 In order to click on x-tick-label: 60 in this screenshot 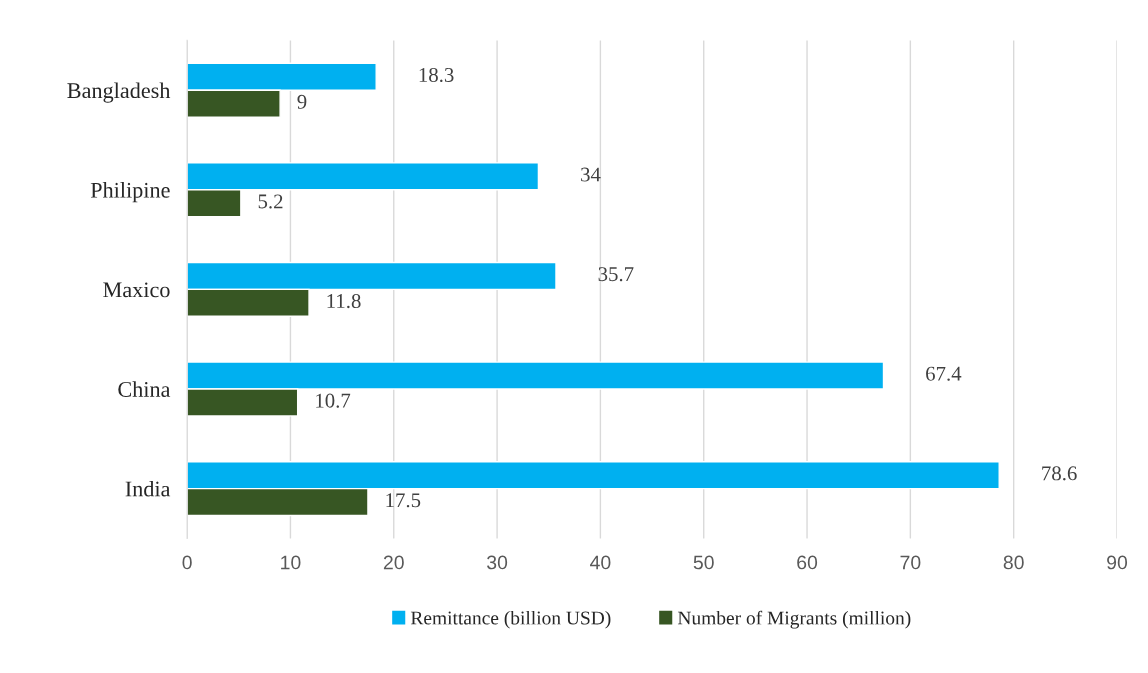, I will do `click(807, 562)`.